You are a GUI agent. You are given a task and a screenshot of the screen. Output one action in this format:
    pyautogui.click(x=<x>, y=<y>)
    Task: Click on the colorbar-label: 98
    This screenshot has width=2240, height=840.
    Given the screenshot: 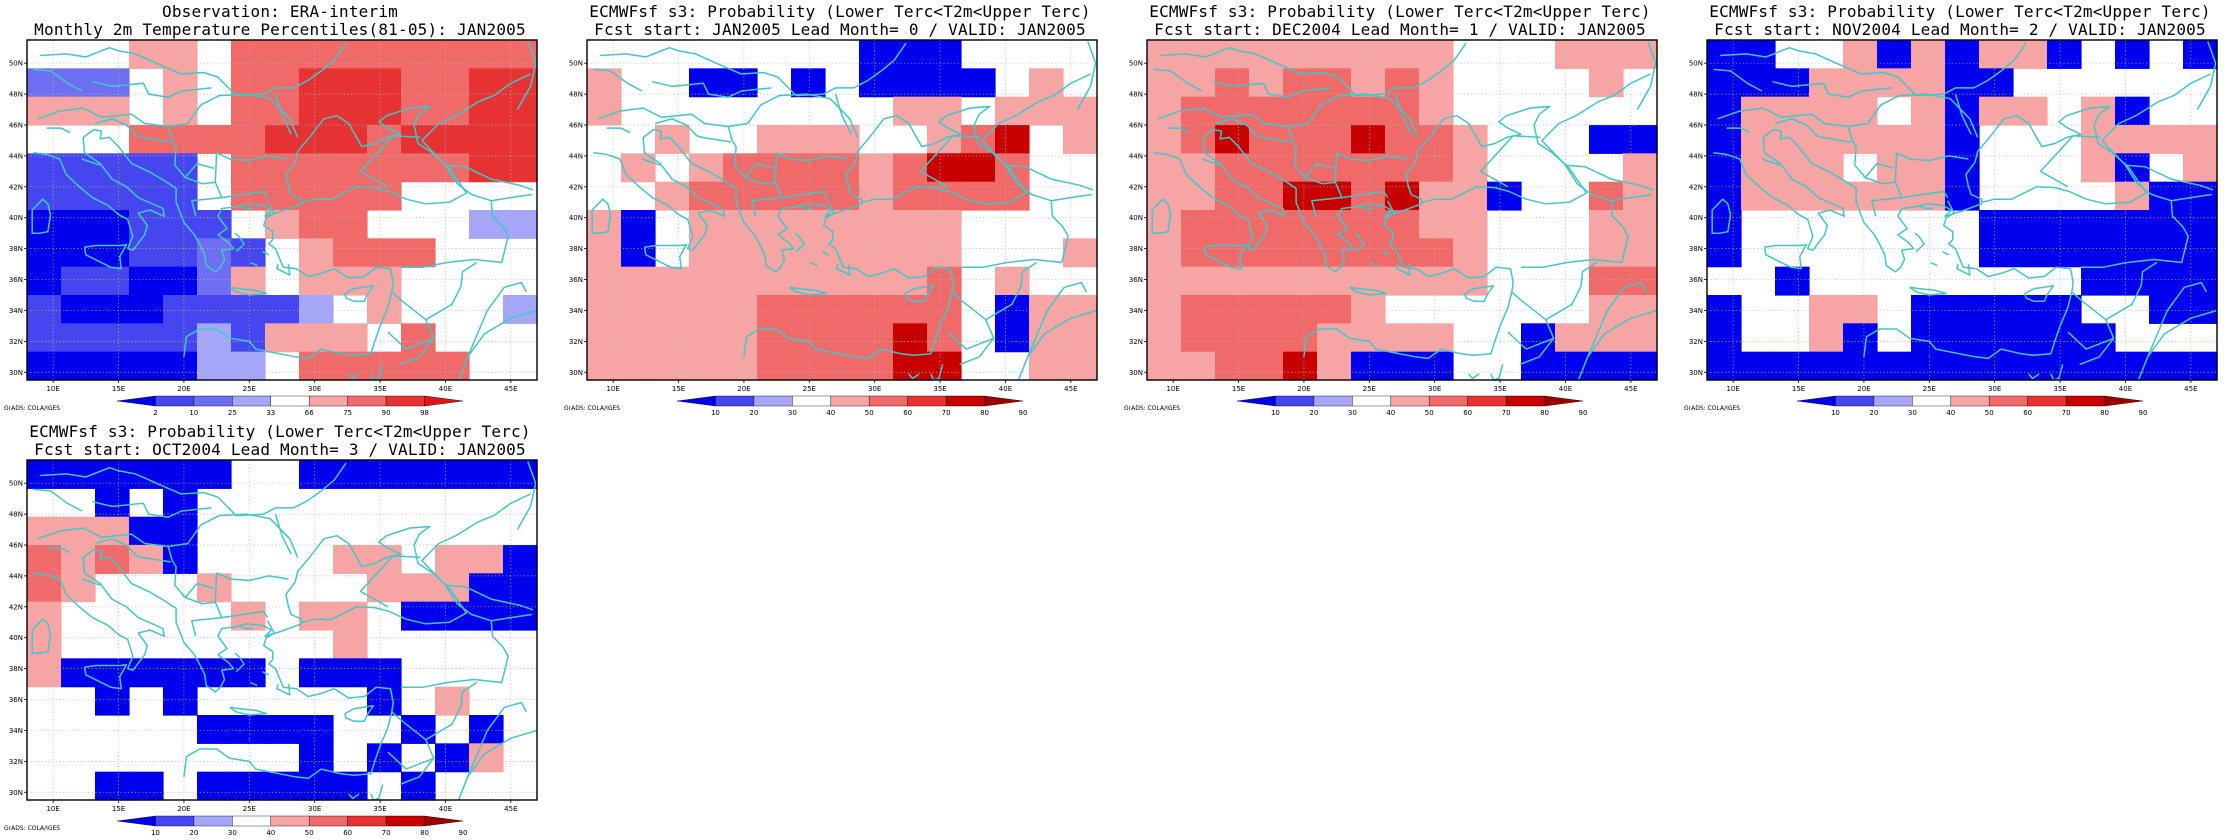 What is the action you would take?
    pyautogui.click(x=424, y=413)
    